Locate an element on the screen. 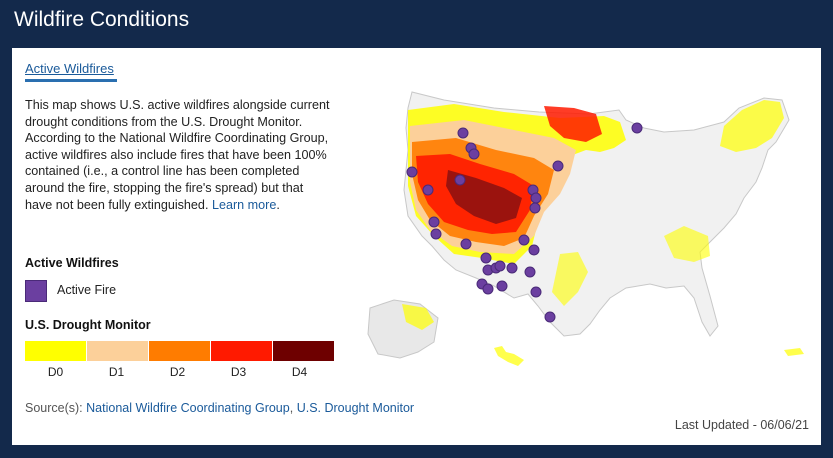  description-period: . is located at coordinates (278, 204).